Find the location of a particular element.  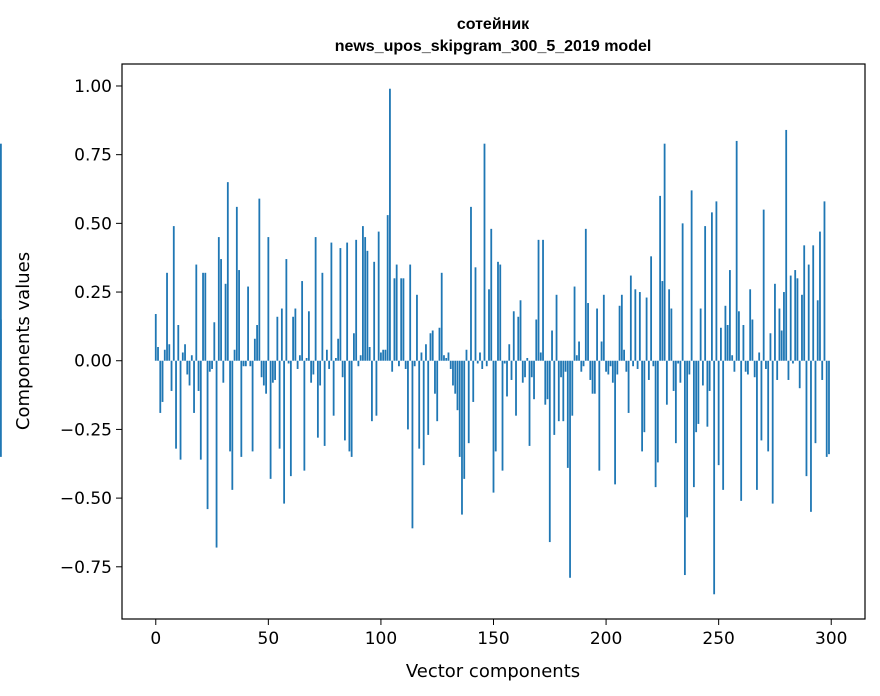

x-tick-label: 250 is located at coordinates (718, 639).